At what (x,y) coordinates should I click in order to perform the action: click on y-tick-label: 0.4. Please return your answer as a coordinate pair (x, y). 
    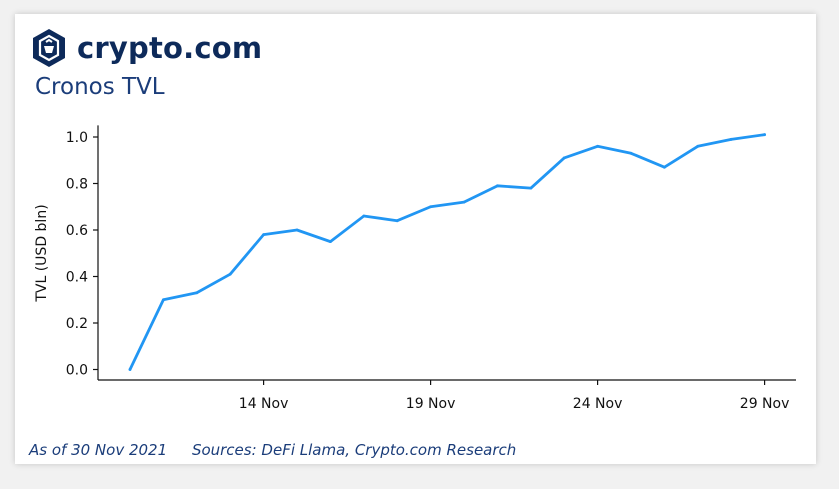
    Looking at the image, I should click on (77, 278).